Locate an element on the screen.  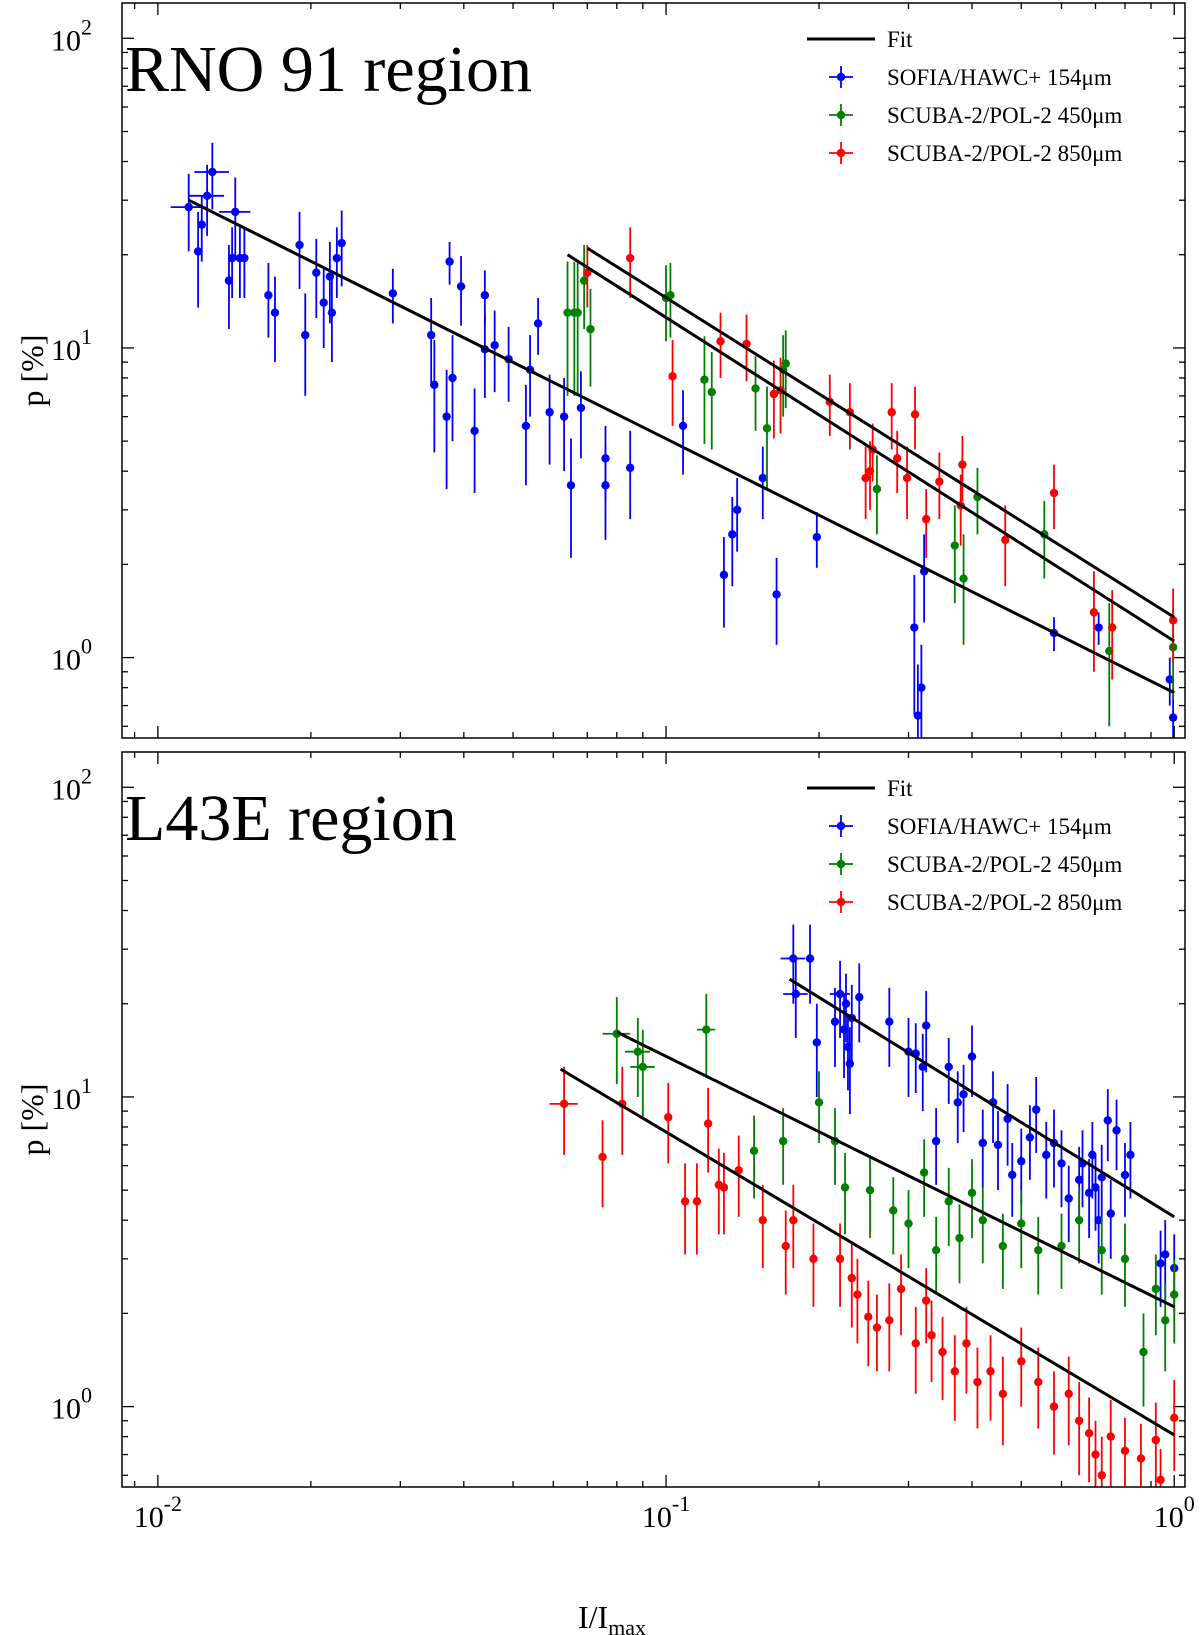
y-tick-label: 10² is located at coordinates (71, 35).